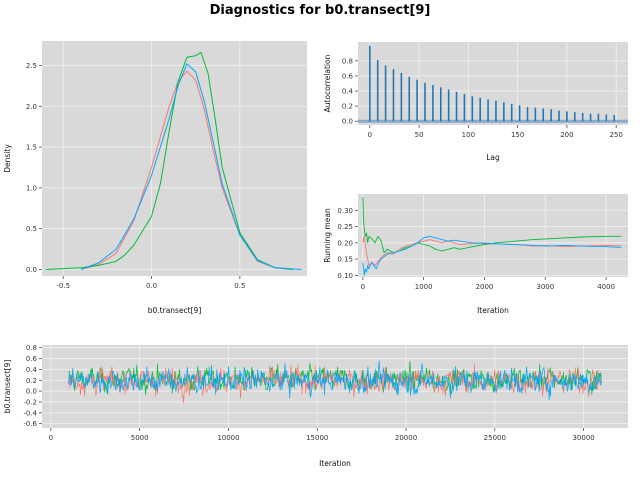 The width and height of the screenshot is (640, 480). What do you see at coordinates (345, 260) in the screenshot?
I see `y-tick-label: 0.15` at bounding box center [345, 260].